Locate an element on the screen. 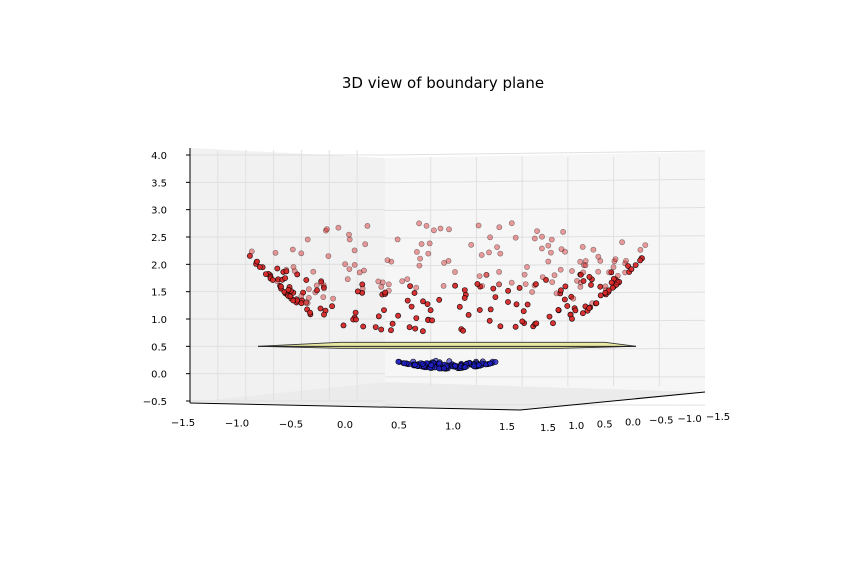 Image resolution: width=864 pixels, height=576 pixels. x-tick-label: 1.0 is located at coordinates (453, 426).